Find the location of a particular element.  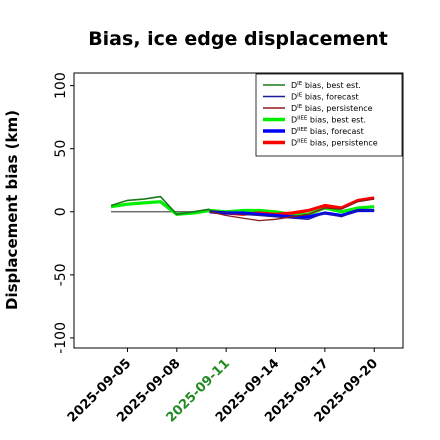

legend-entry: DIIEE bias, best est. is located at coordinates (328, 120).